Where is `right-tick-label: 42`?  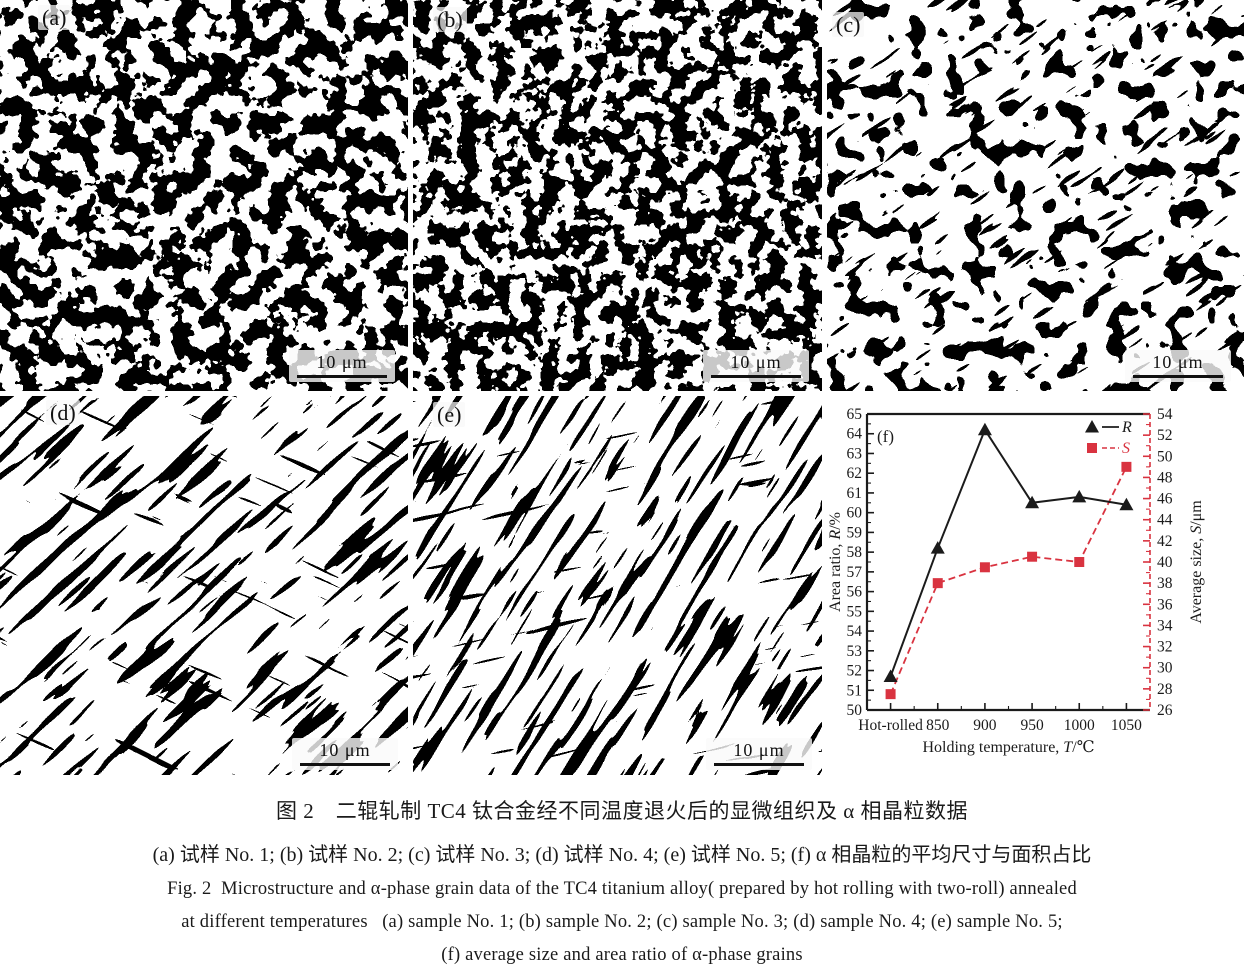 right-tick-label: 42 is located at coordinates (1165, 541).